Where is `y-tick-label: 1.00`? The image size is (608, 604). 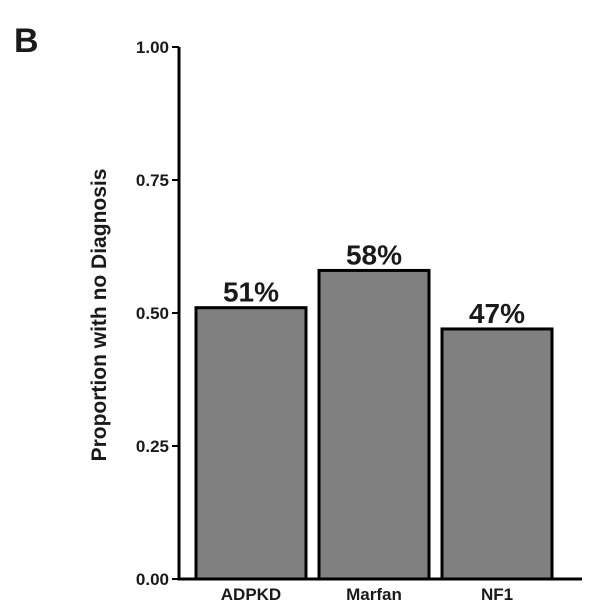 y-tick-label: 1.00 is located at coordinates (152, 47).